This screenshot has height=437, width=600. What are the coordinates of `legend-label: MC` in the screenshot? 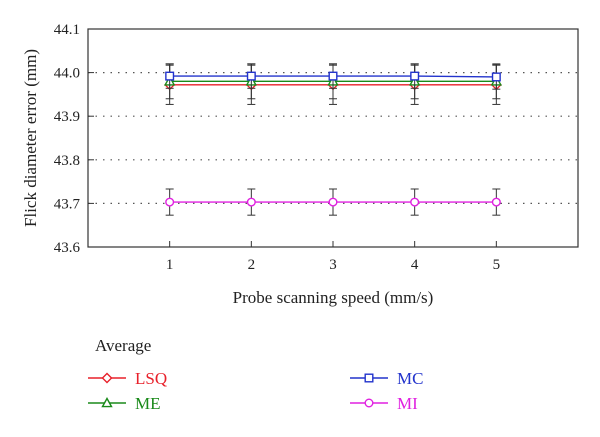 It's located at (410, 378).